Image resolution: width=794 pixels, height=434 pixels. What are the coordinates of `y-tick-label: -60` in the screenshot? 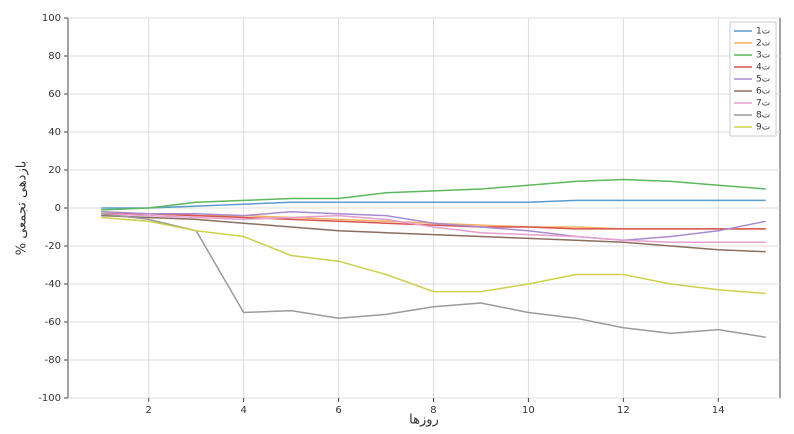 It's located at (53, 322).